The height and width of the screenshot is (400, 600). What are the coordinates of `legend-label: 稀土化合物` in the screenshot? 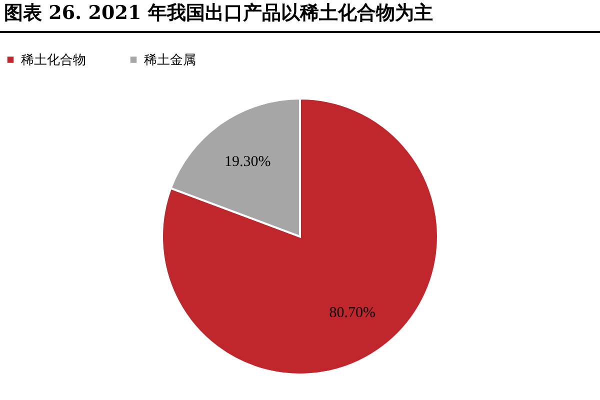 It's located at (53, 60).